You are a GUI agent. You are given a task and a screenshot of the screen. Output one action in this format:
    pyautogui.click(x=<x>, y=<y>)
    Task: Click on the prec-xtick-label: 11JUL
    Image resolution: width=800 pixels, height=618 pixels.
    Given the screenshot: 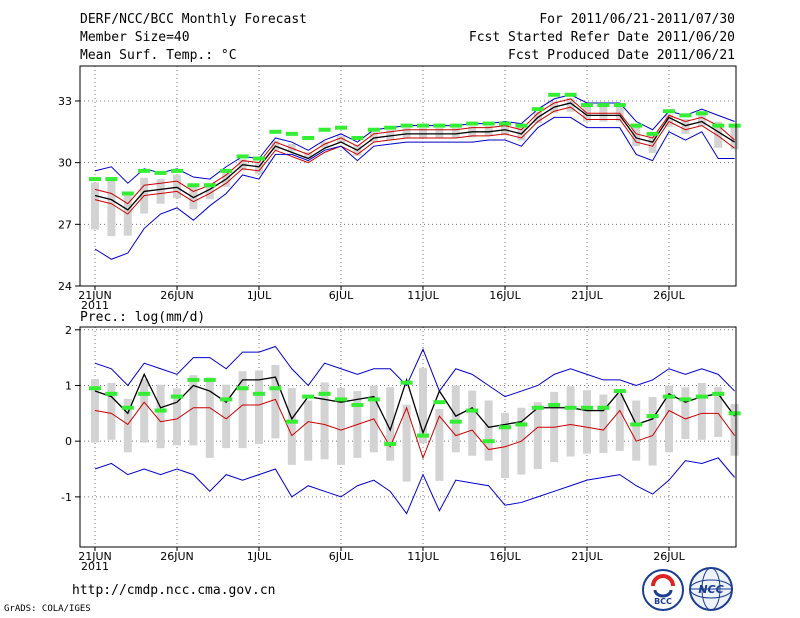 What is the action you would take?
    pyautogui.click(x=423, y=556)
    